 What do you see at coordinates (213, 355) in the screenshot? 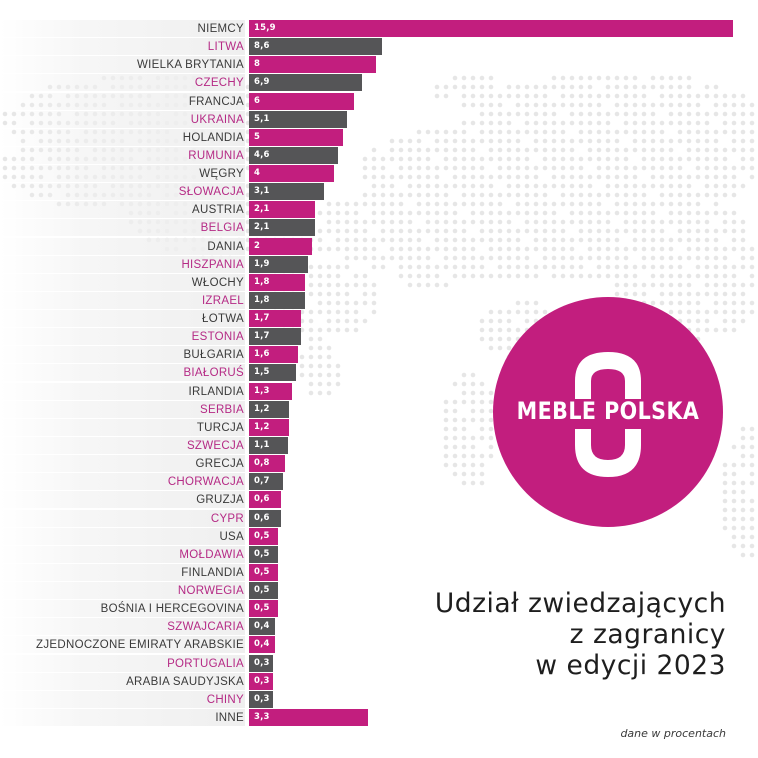
I see `category-label: BUŁGARIA` at bounding box center [213, 355].